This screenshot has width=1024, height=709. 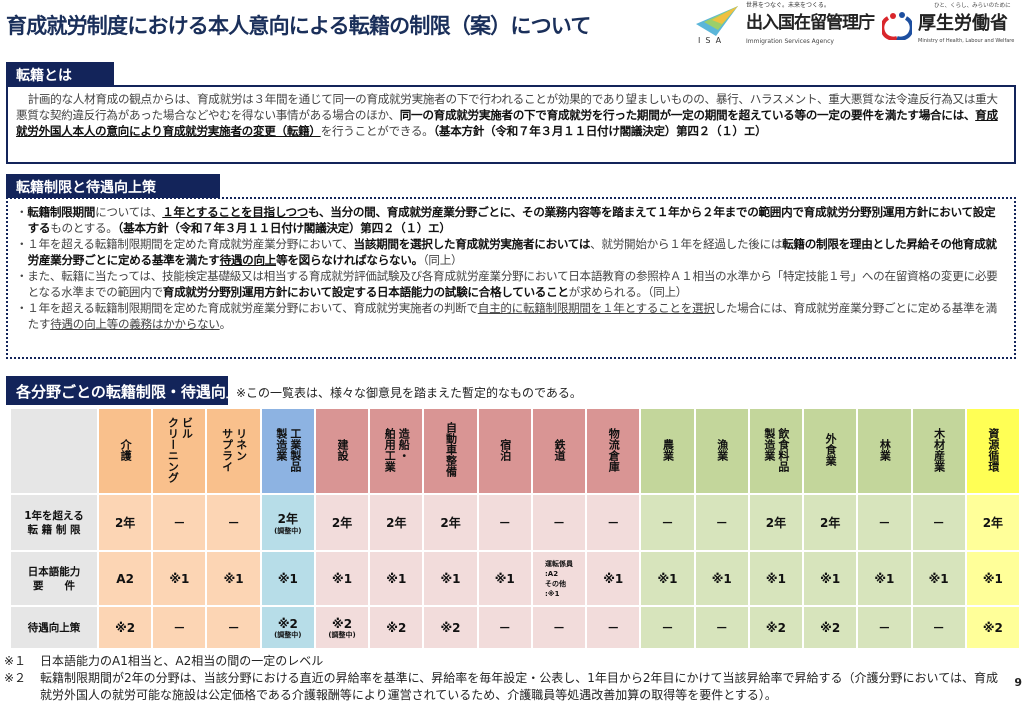 What do you see at coordinates (225, 324) in the screenshot?
I see `text-segment: 。` at bounding box center [225, 324].